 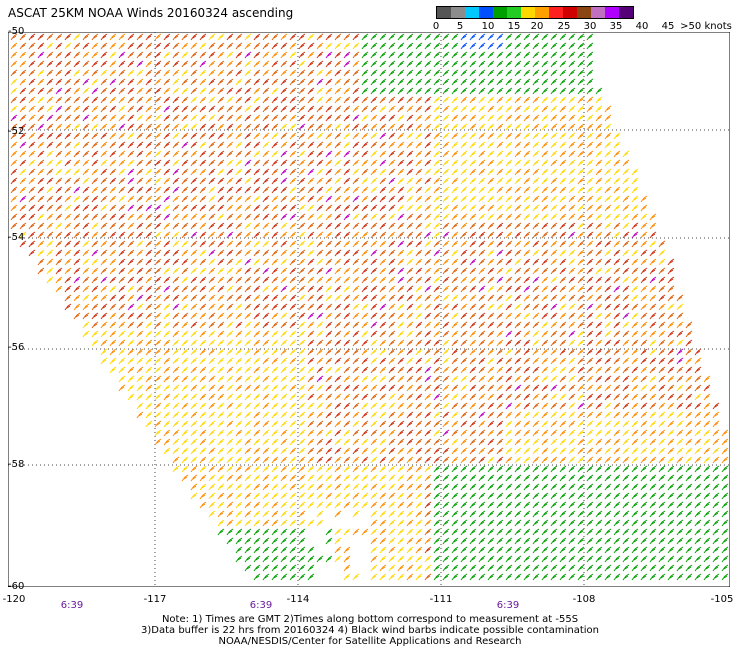 What do you see at coordinates (514, 26) in the screenshot?
I see `legend-label: 15` at bounding box center [514, 26].